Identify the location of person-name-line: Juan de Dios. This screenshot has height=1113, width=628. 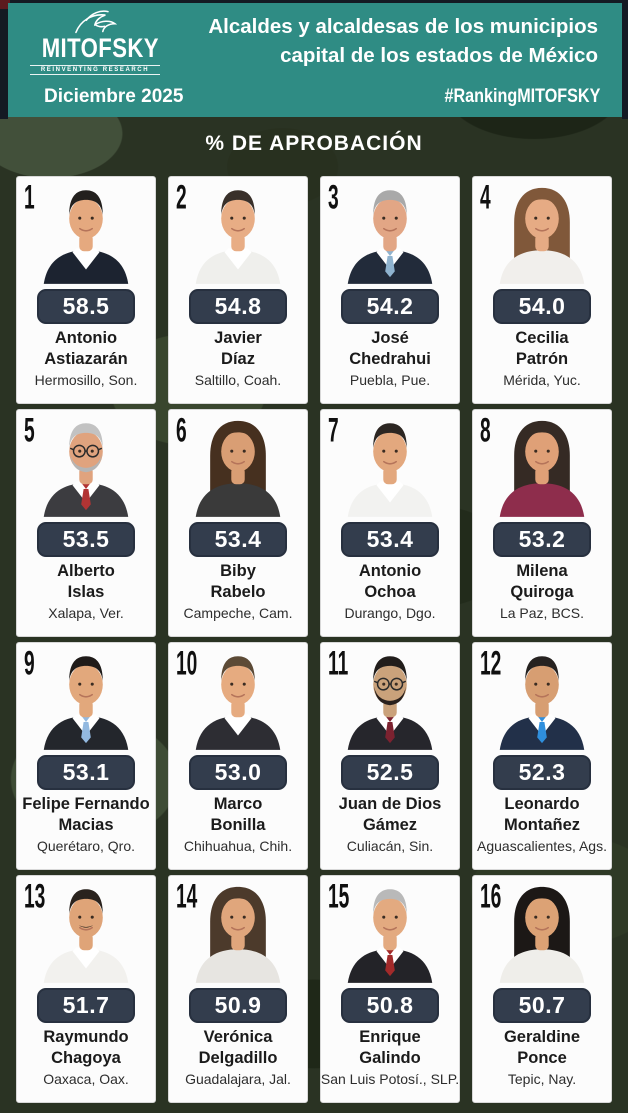
(390, 804).